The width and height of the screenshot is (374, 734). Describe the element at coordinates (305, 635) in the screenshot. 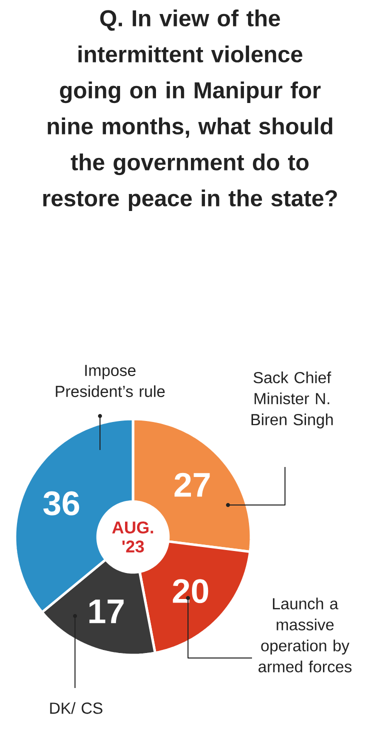

I see `slice-label: Launch a massive operation by armed forces` at that location.